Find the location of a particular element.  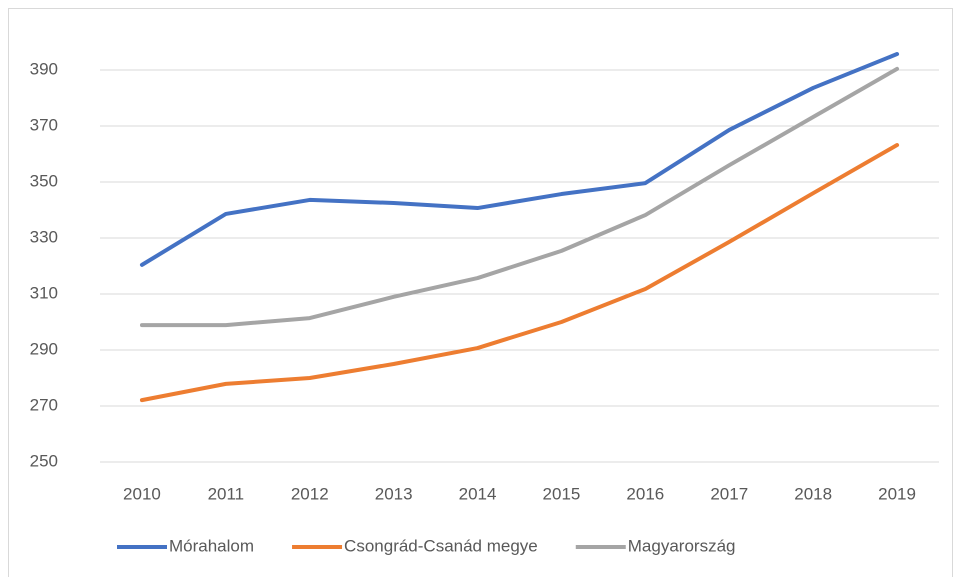

y-tick-label: 390 is located at coordinates (44, 68).